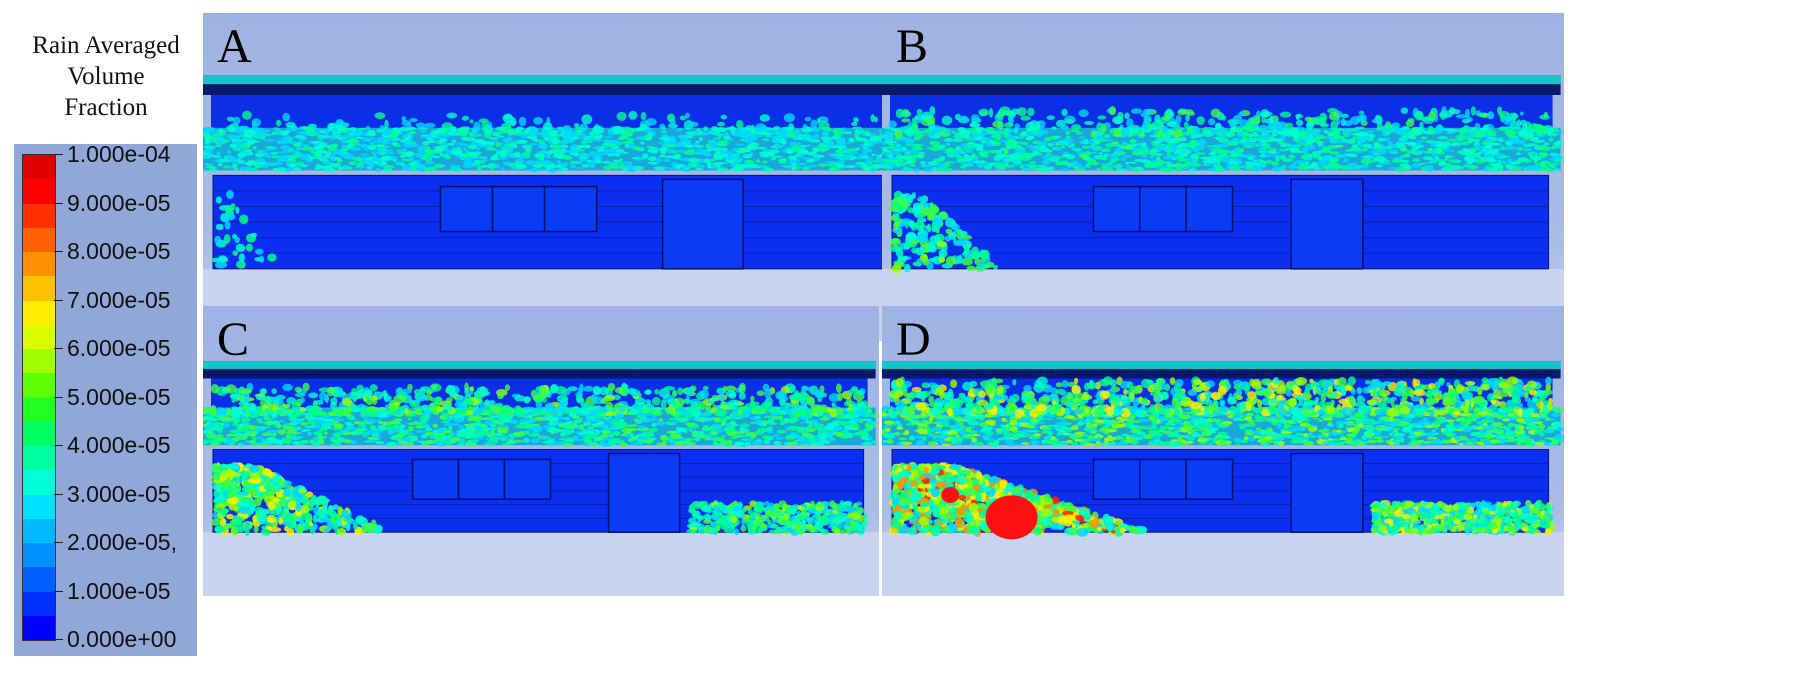 This screenshot has height=693, width=1794. What do you see at coordinates (58, 591) in the screenshot?
I see `tick-mark` at bounding box center [58, 591].